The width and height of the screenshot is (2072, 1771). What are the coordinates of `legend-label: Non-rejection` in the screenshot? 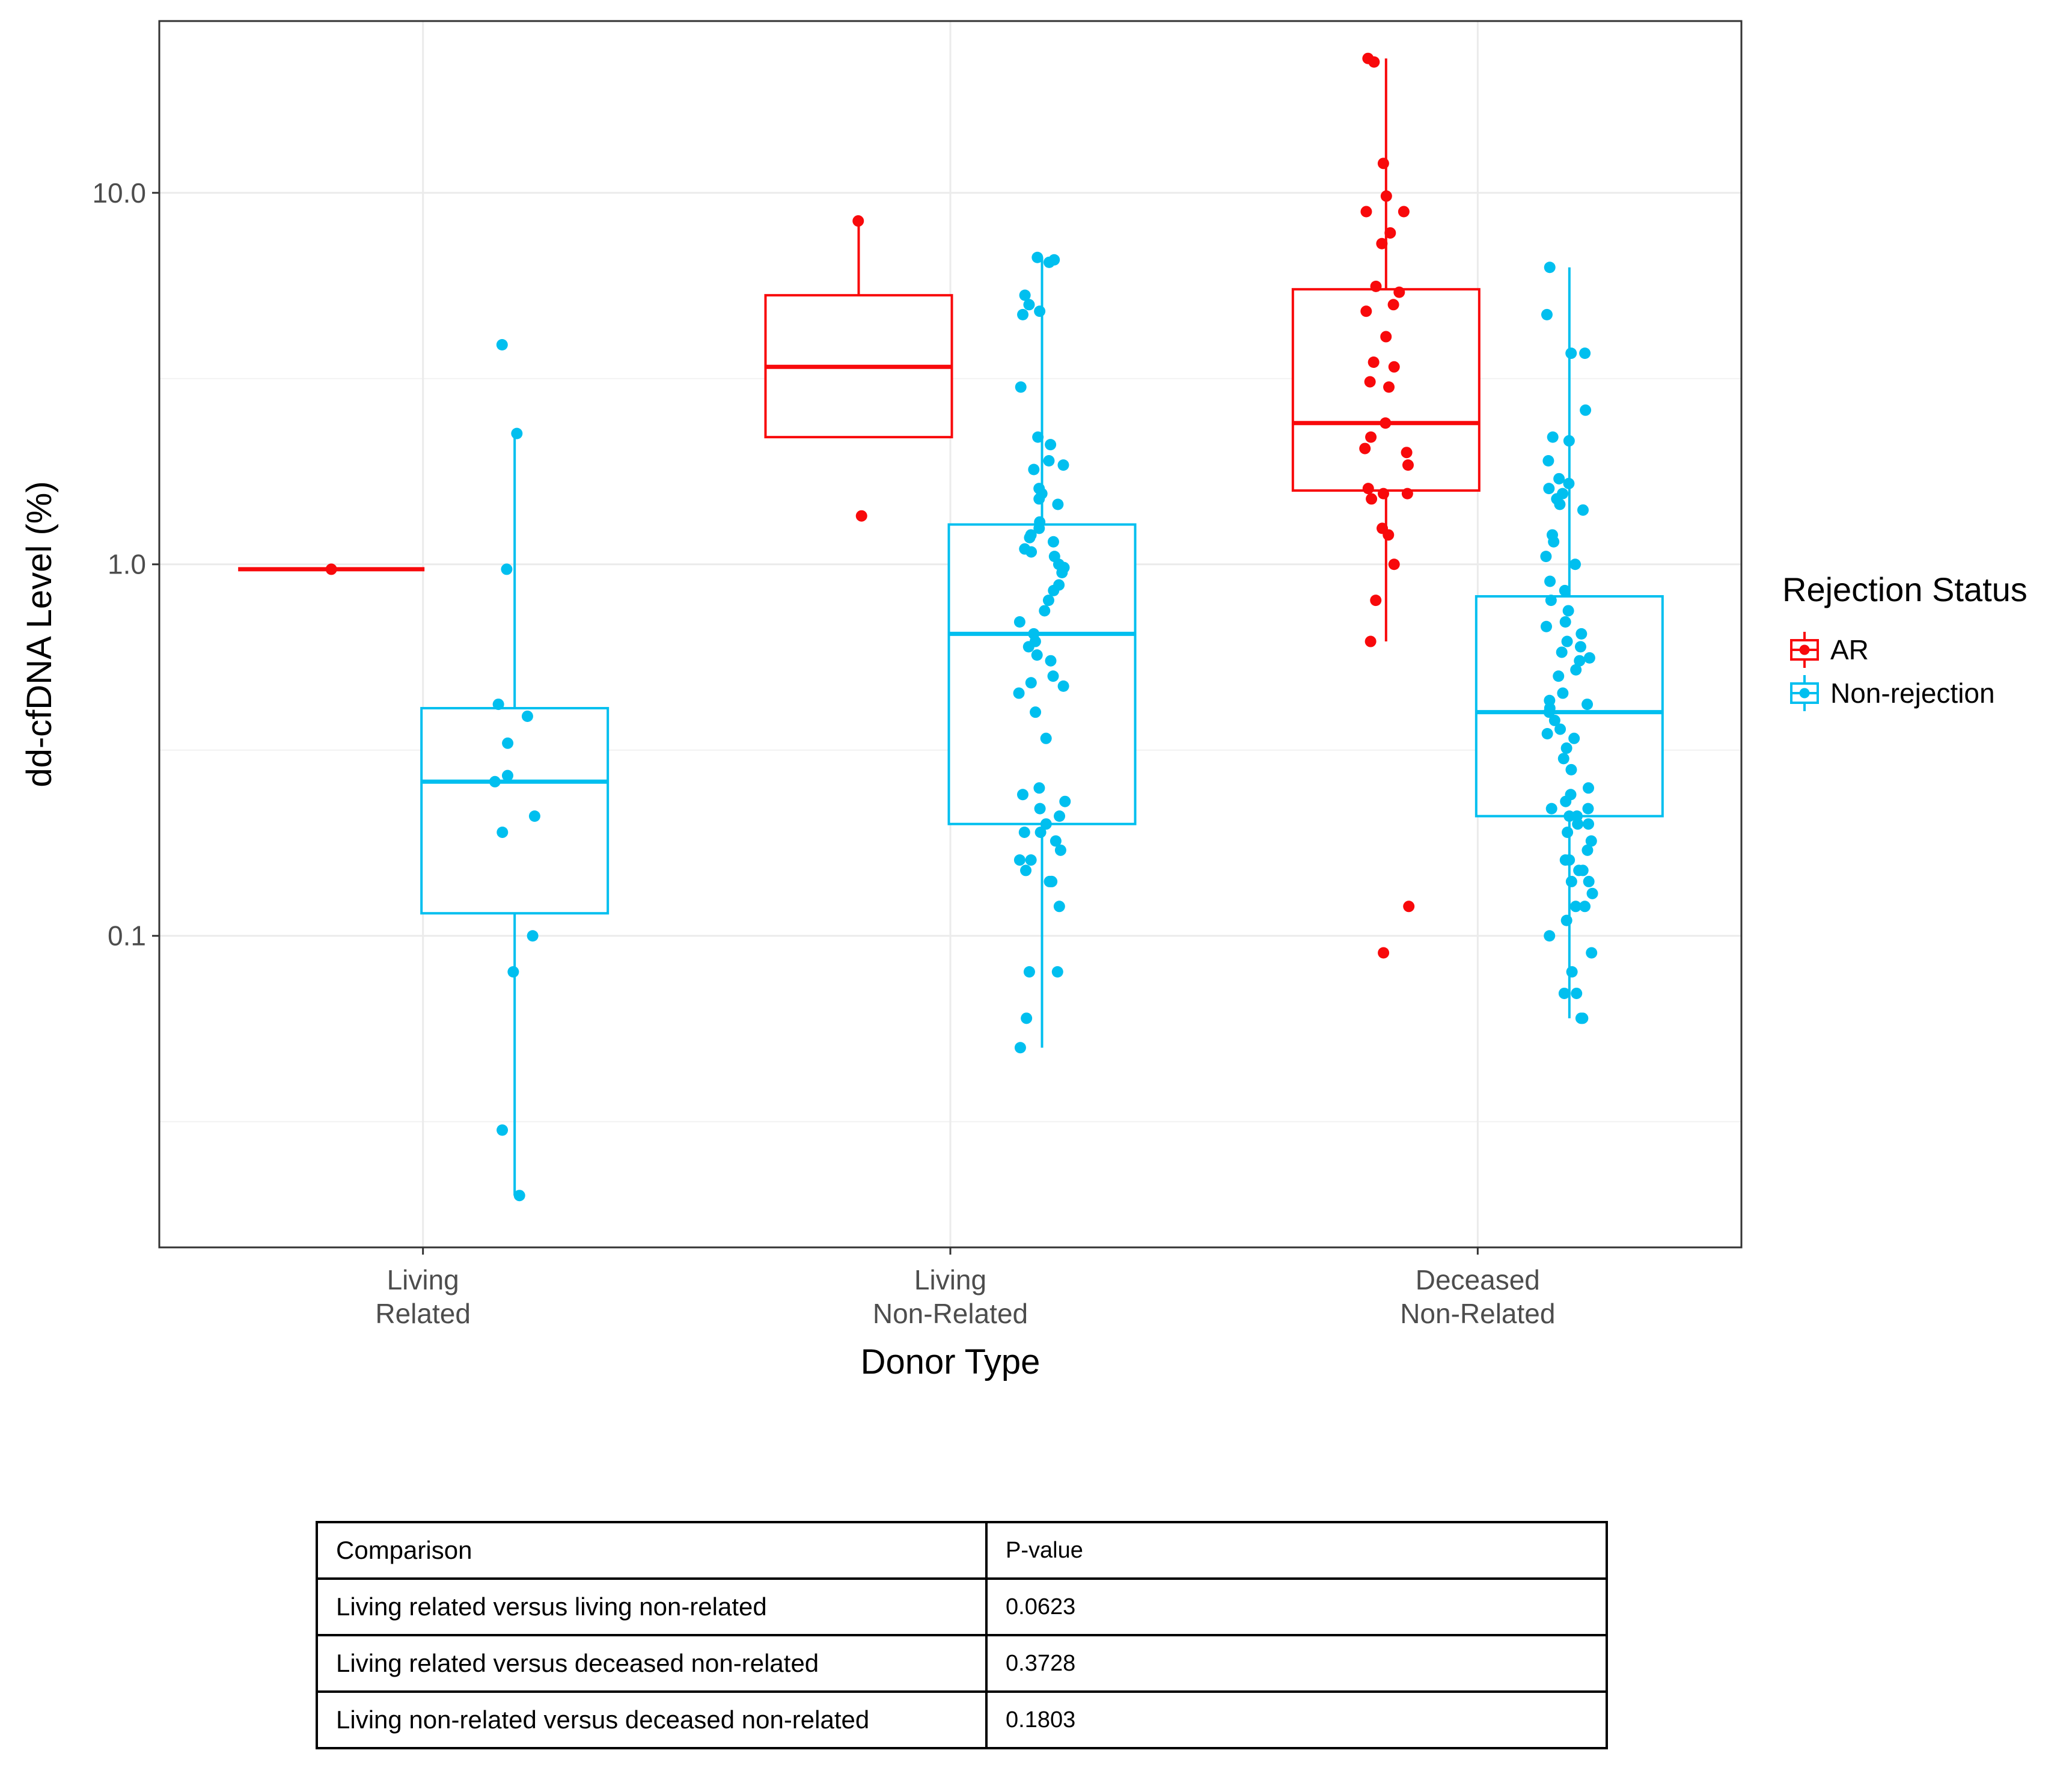 It's located at (1912, 693).